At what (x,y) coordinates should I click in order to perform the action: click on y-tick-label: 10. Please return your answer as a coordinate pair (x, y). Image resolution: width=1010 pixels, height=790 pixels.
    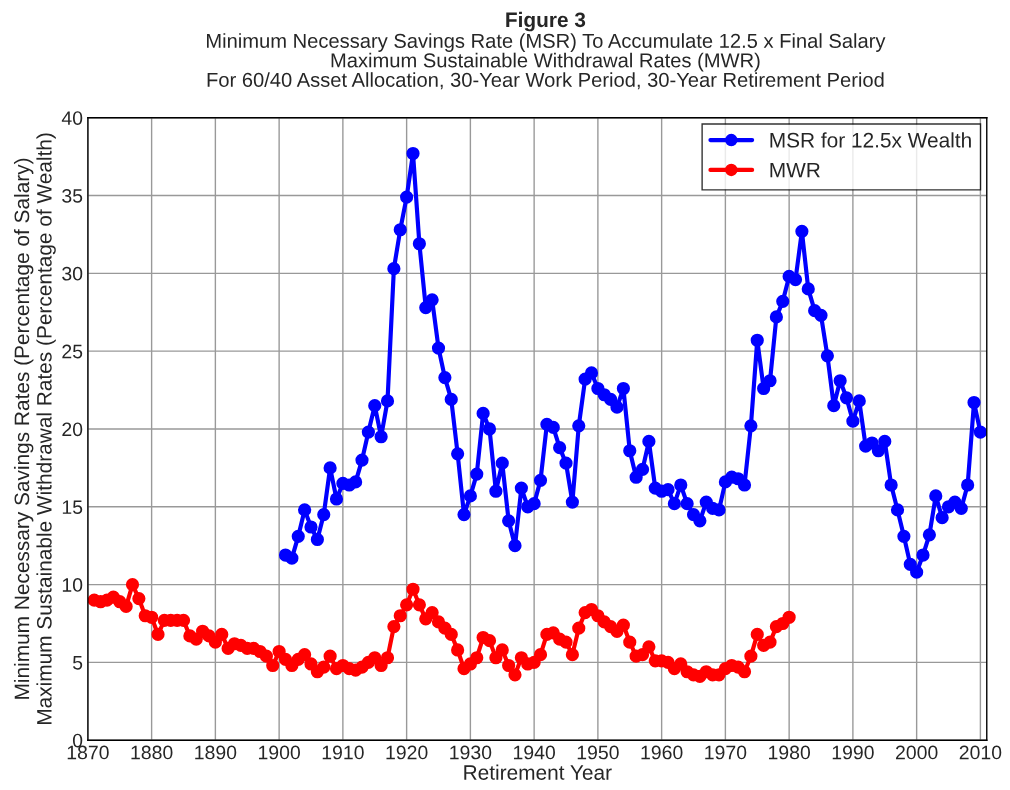
    Looking at the image, I should click on (72, 585).